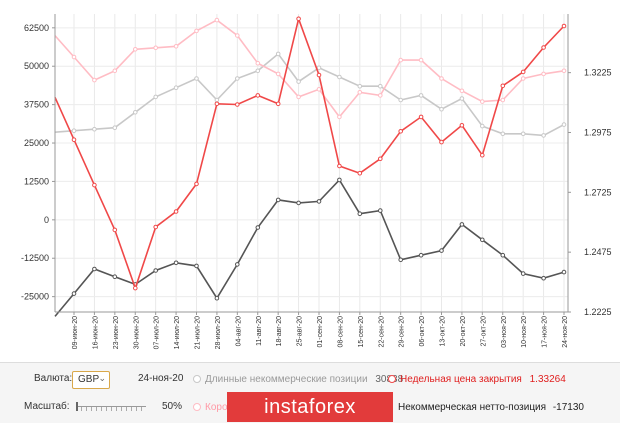  I want to click on x-tick-label: 23-июн-20, so click(116, 332).